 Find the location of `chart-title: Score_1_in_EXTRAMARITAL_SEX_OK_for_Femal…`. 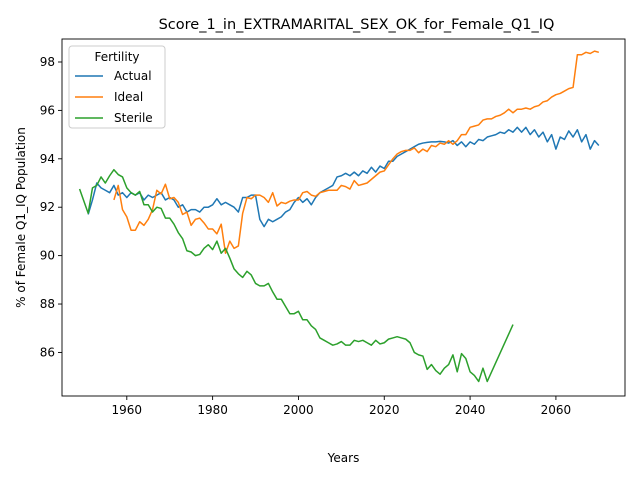

chart-title: Score_1_in_EXTRAMARITAL_SEX_OK_for_Femal… is located at coordinates (357, 25).